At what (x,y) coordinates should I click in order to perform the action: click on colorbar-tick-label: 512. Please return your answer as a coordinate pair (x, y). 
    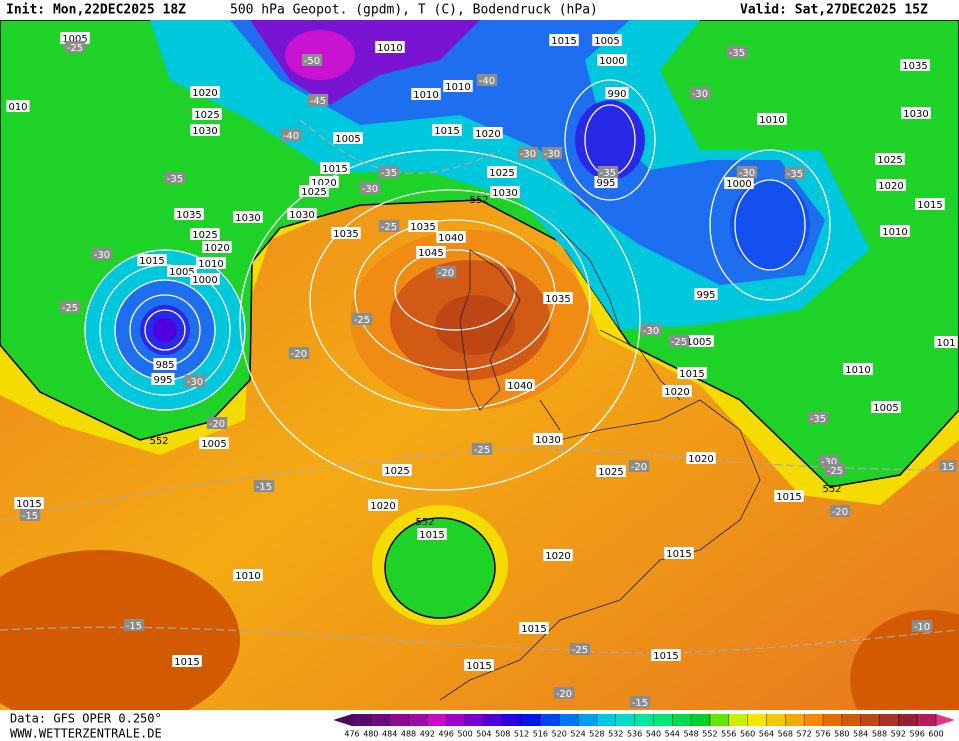
    Looking at the image, I should click on (521, 734).